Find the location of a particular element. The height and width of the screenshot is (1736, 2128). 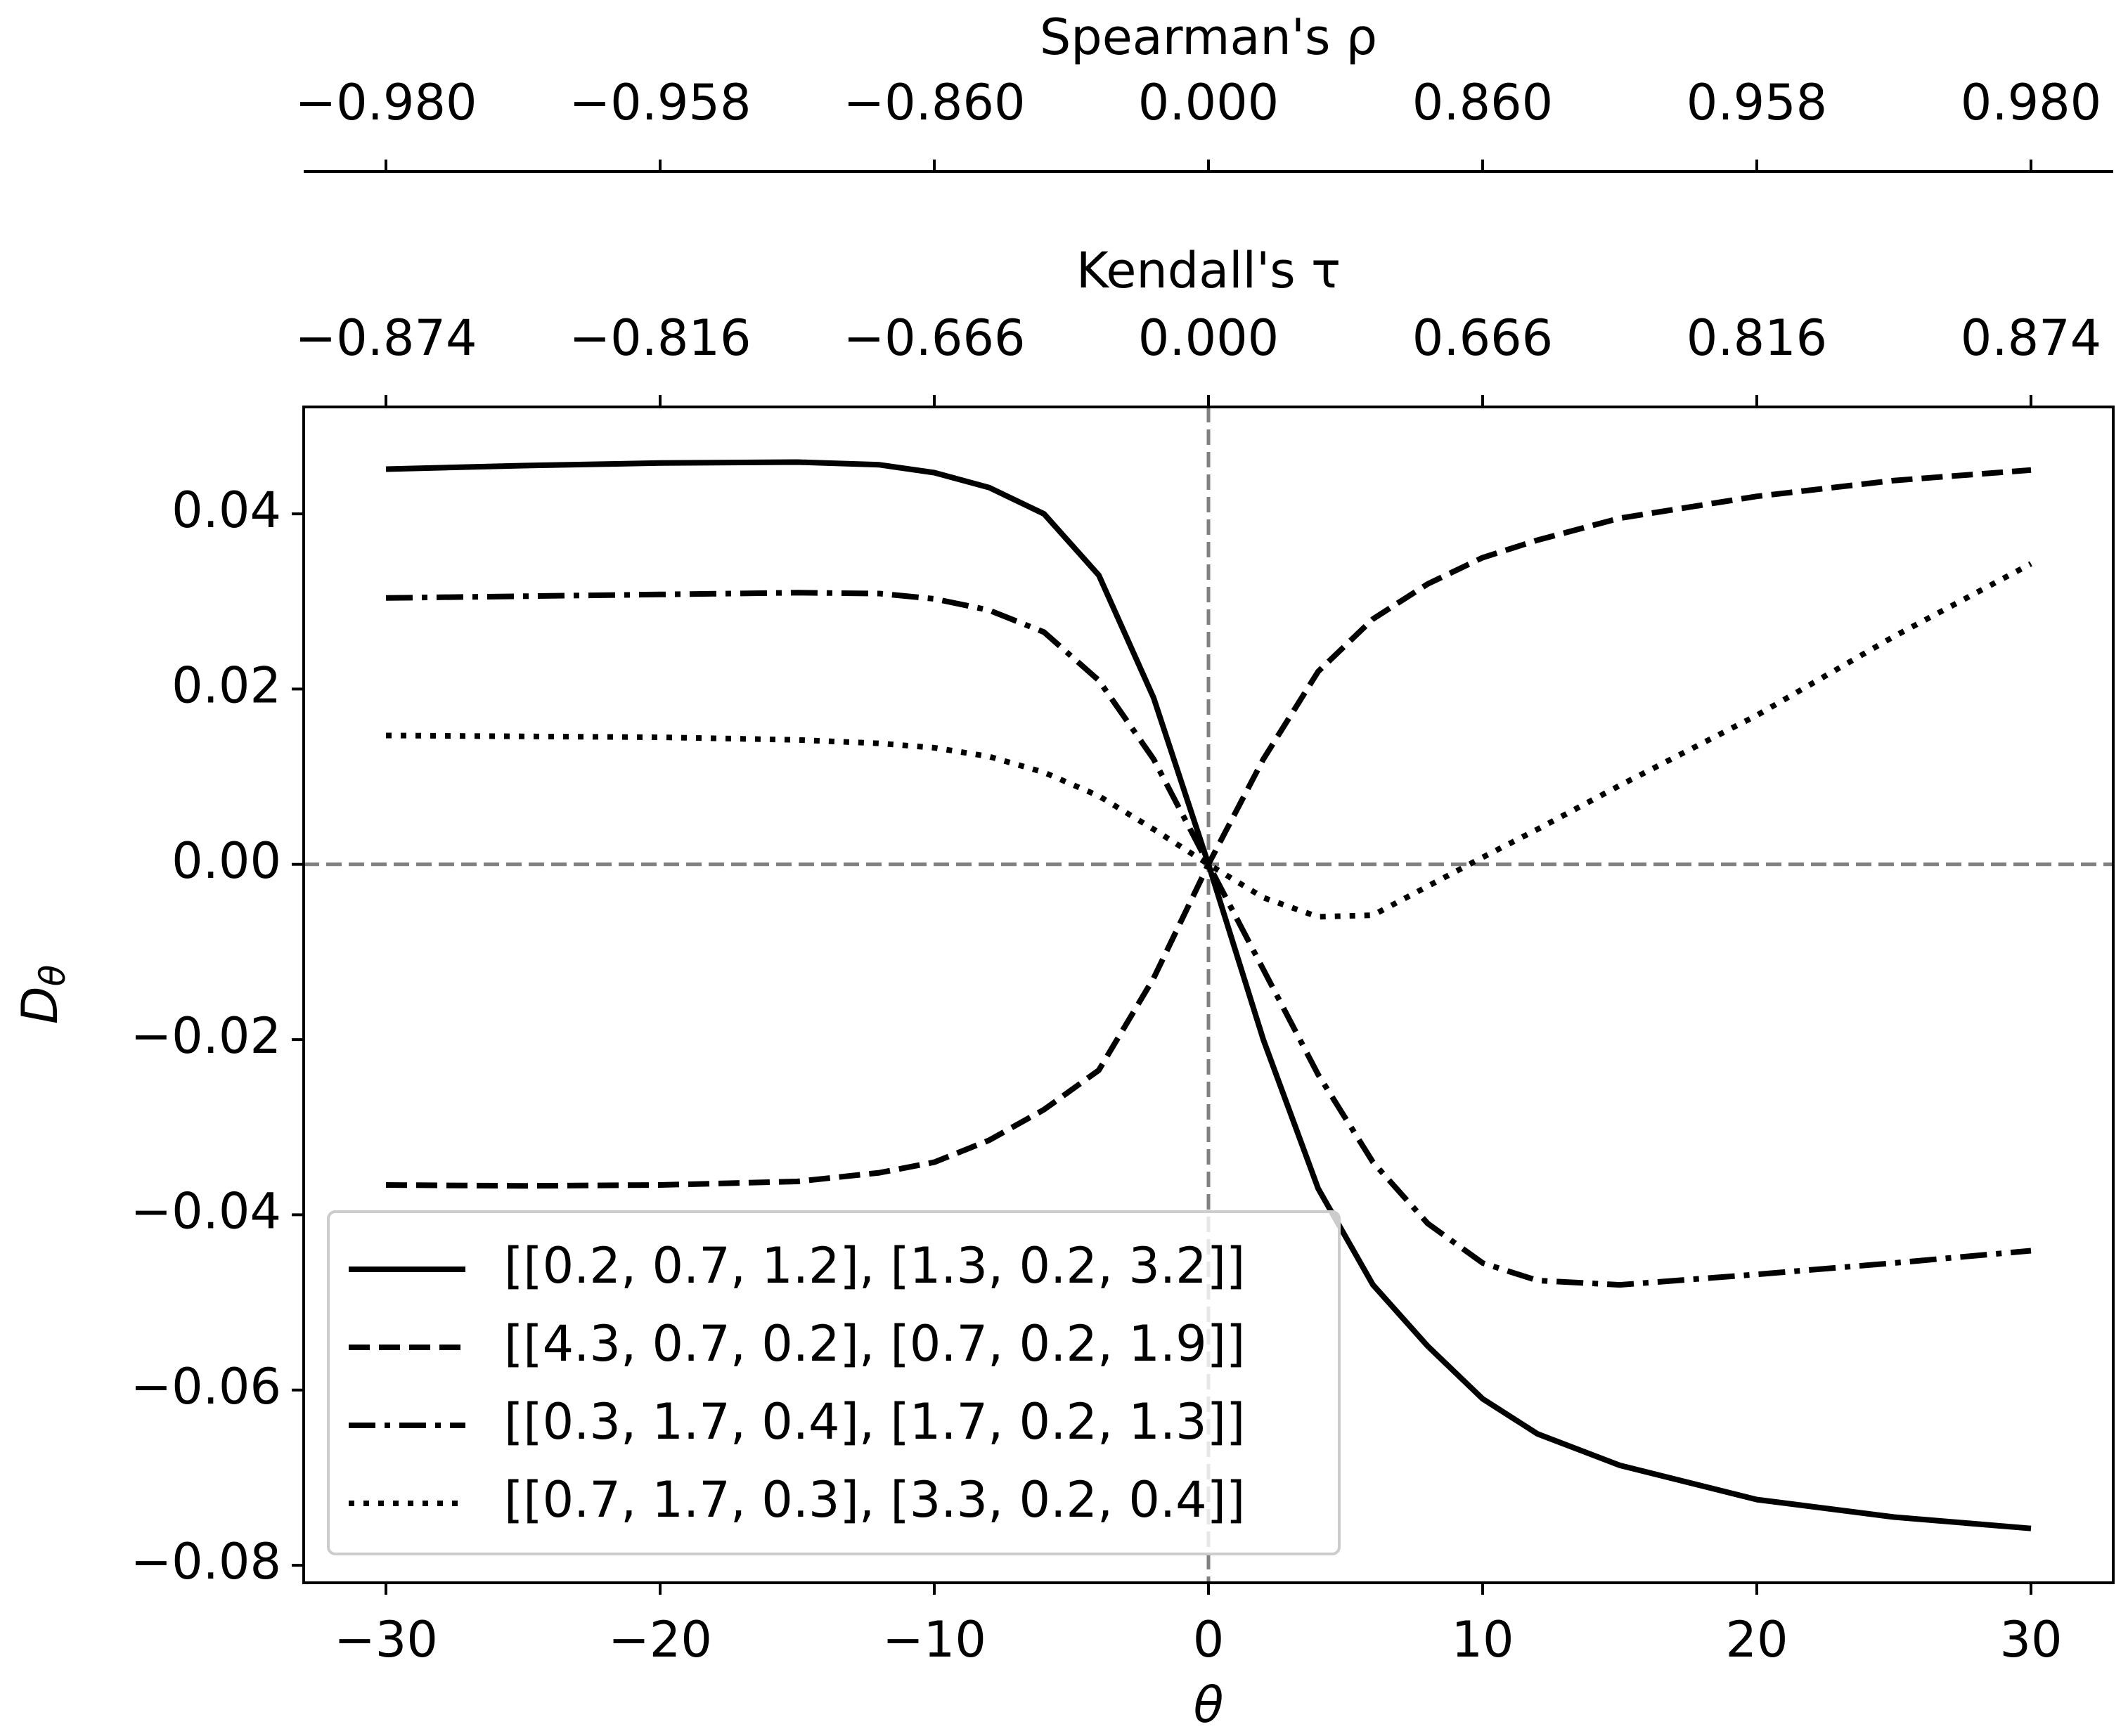

top-axis-tick-label: −0.666 is located at coordinates (934, 338).